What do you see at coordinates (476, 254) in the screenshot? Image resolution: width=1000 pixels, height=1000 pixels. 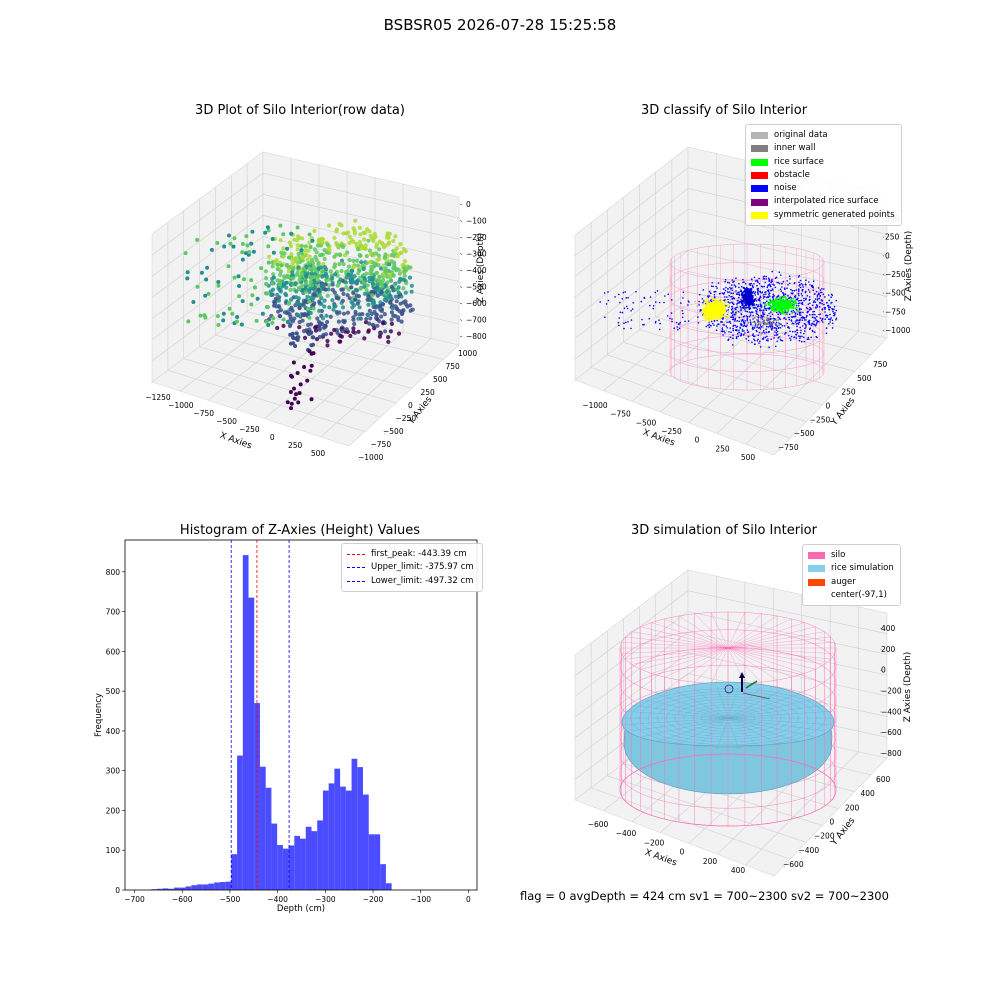 I see `z-tick-label: −300` at bounding box center [476, 254].